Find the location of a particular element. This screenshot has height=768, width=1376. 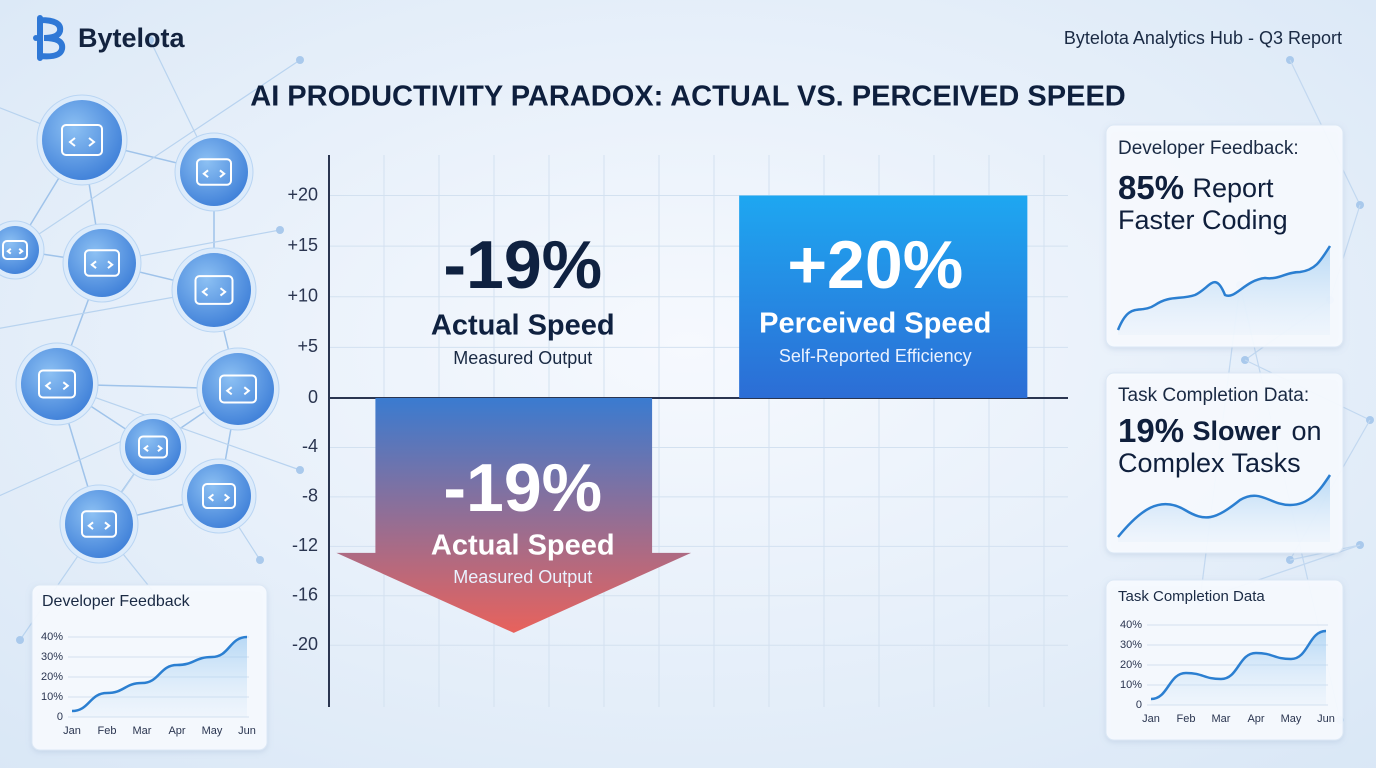

card-text: on is located at coordinates (1307, 431).